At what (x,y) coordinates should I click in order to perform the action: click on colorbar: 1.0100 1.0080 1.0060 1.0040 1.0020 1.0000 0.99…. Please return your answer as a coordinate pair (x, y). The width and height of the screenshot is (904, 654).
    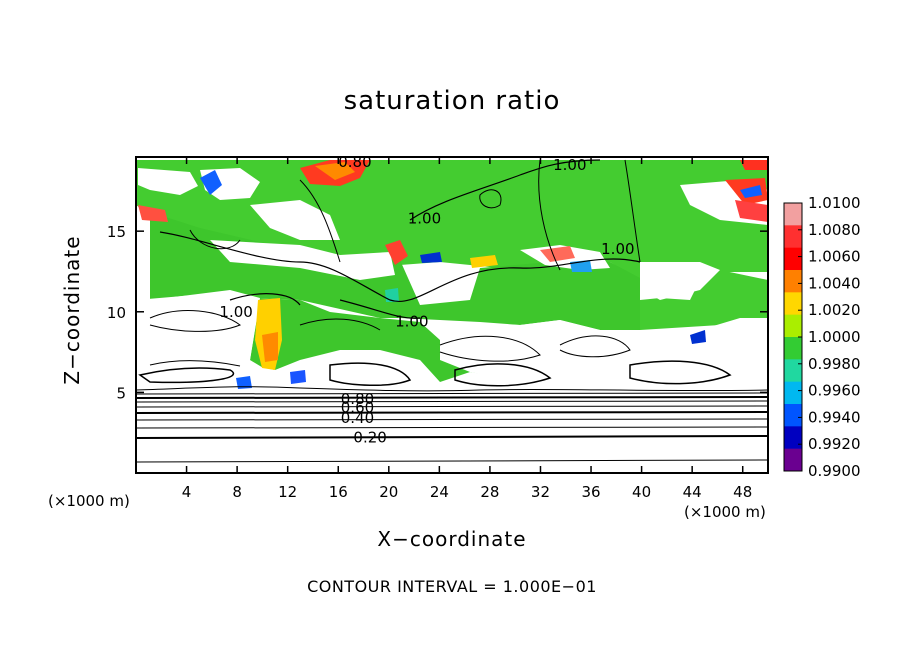
    Looking at the image, I should click on (822, 337).